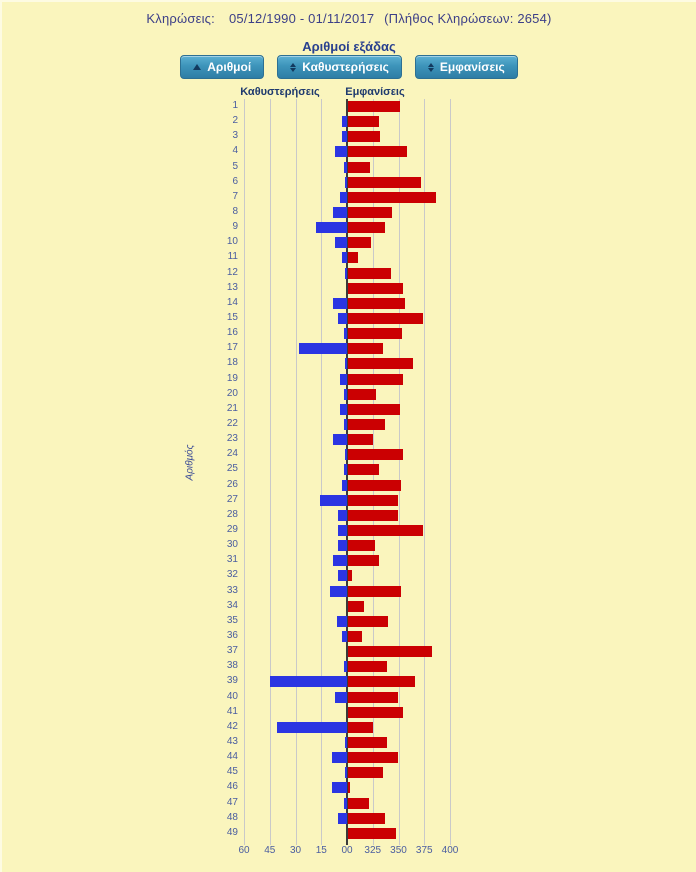  Describe the element at coordinates (232, 454) in the screenshot. I see `row-number-label: 24` at that location.